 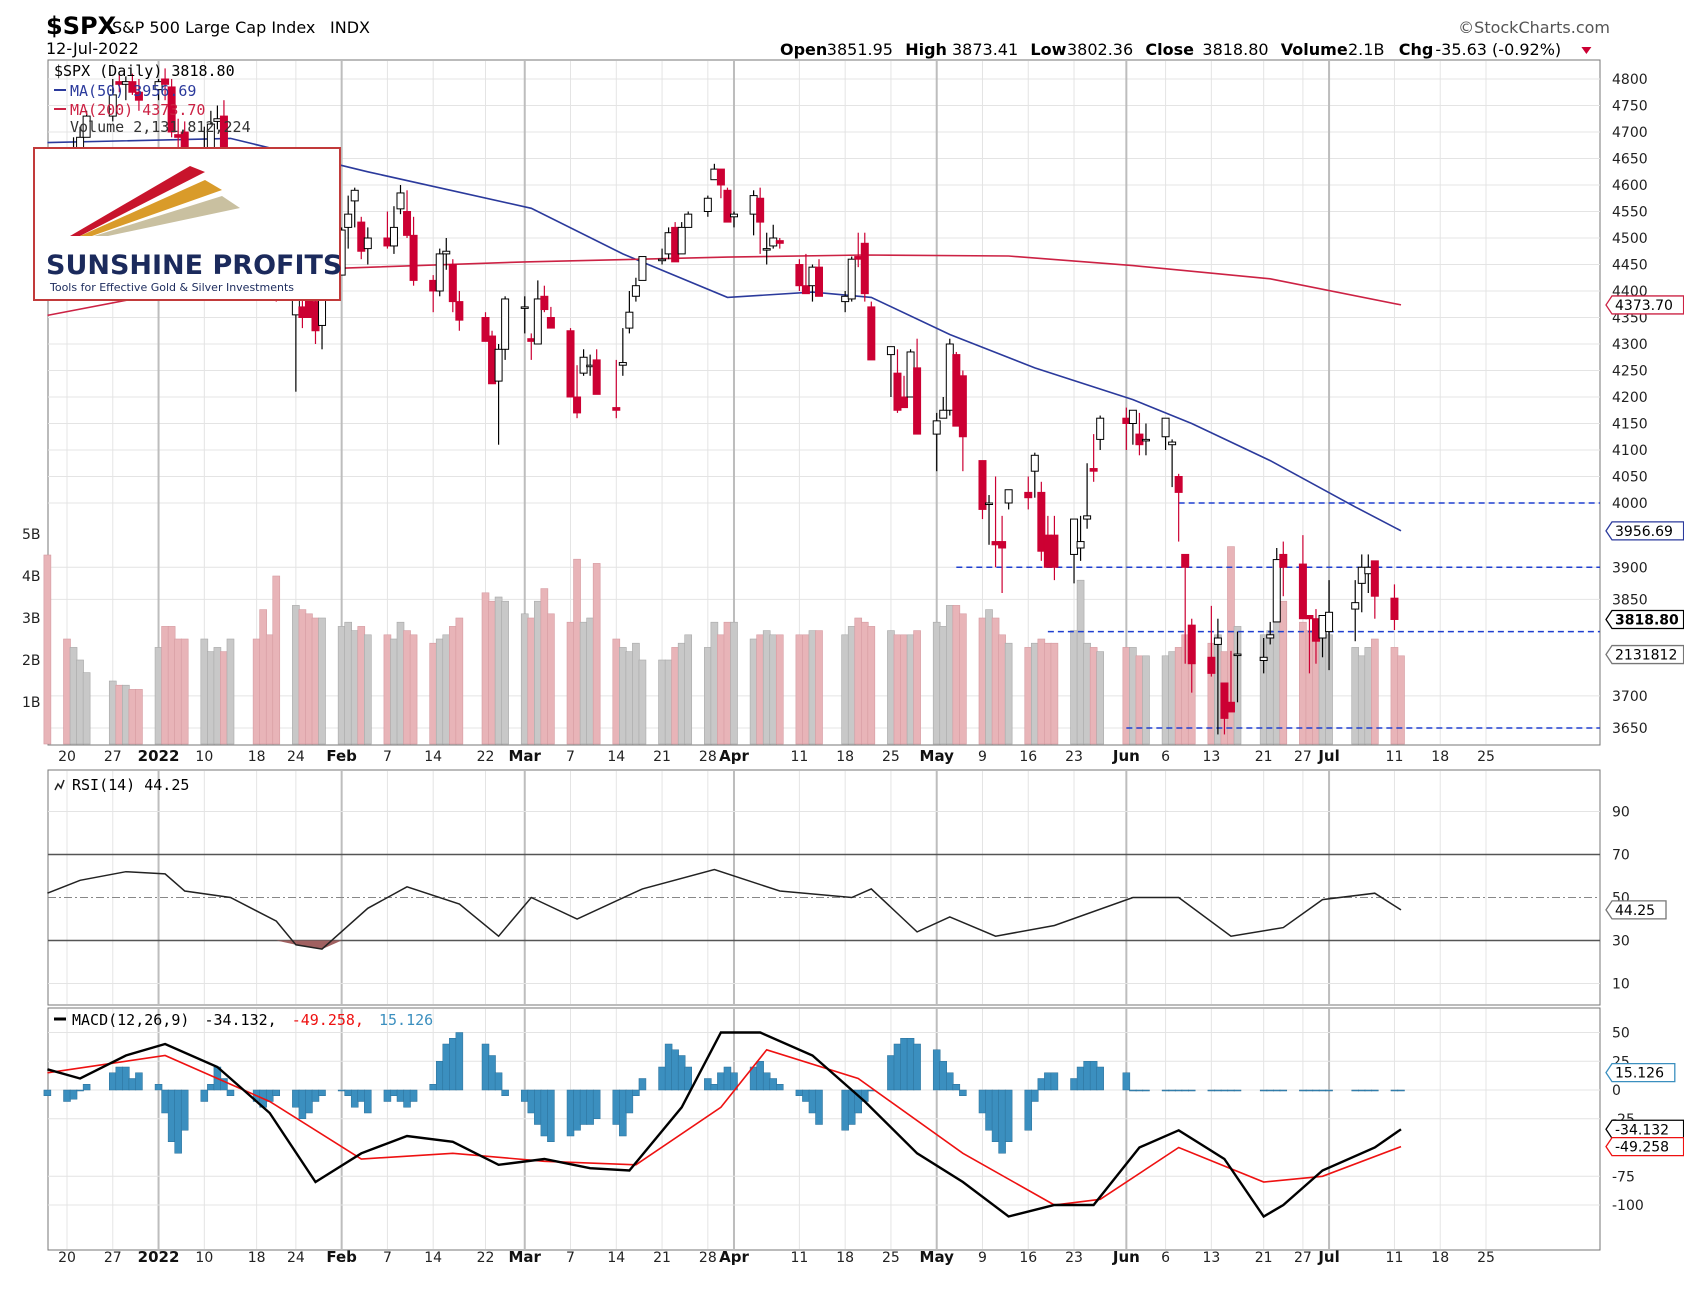 I want to click on price-x-tick-label: Feb, so click(x=341, y=756).